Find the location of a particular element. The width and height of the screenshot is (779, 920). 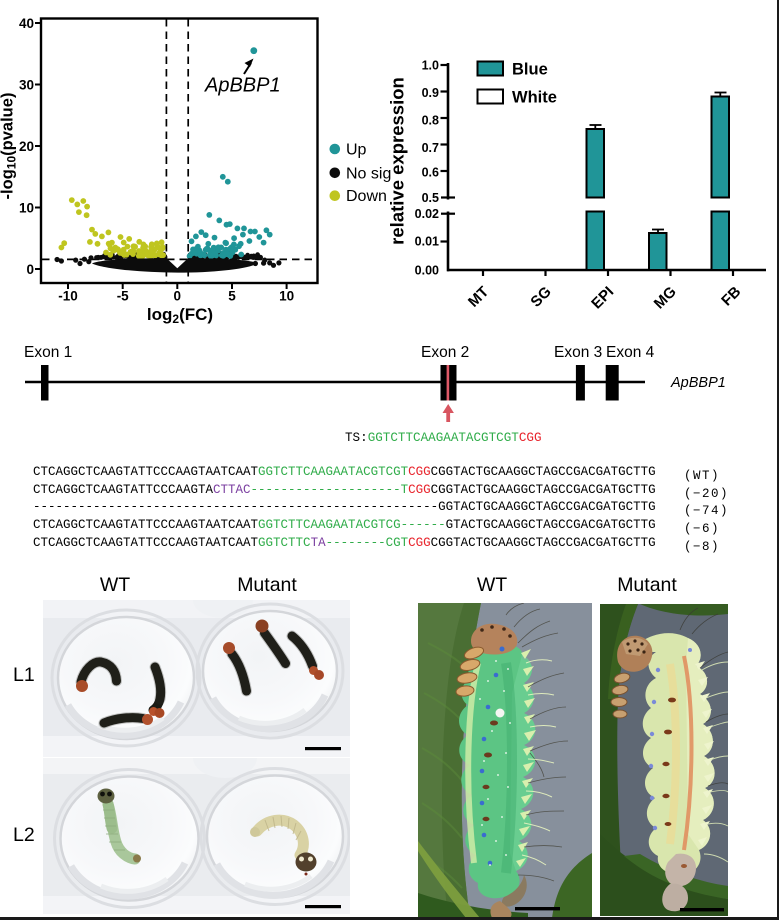

svg-text: 30 is located at coordinates (26, 84).